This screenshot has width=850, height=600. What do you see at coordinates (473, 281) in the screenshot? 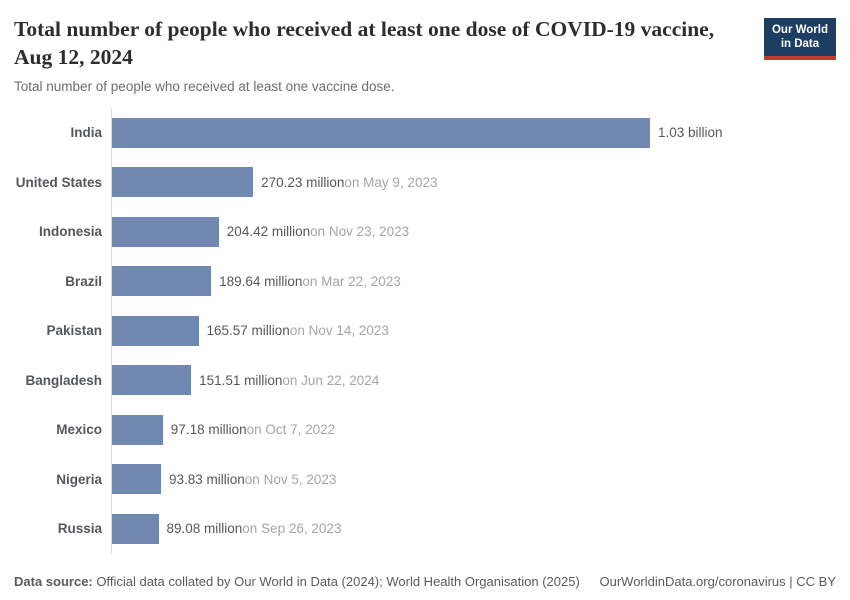
I see `bar-area: 189.64 millionon Mar 22, 2023` at bounding box center [473, 281].